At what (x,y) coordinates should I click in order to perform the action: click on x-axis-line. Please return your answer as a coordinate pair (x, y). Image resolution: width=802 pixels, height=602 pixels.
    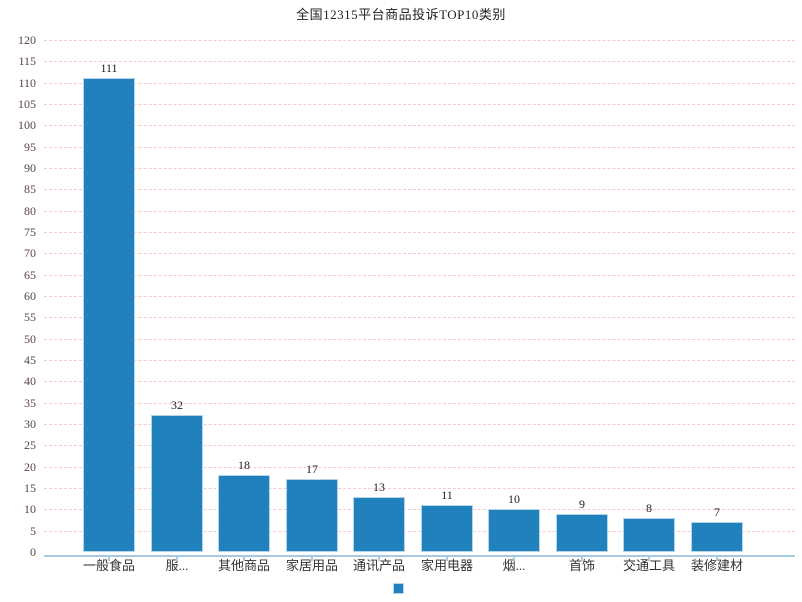
    Looking at the image, I should click on (419, 556).